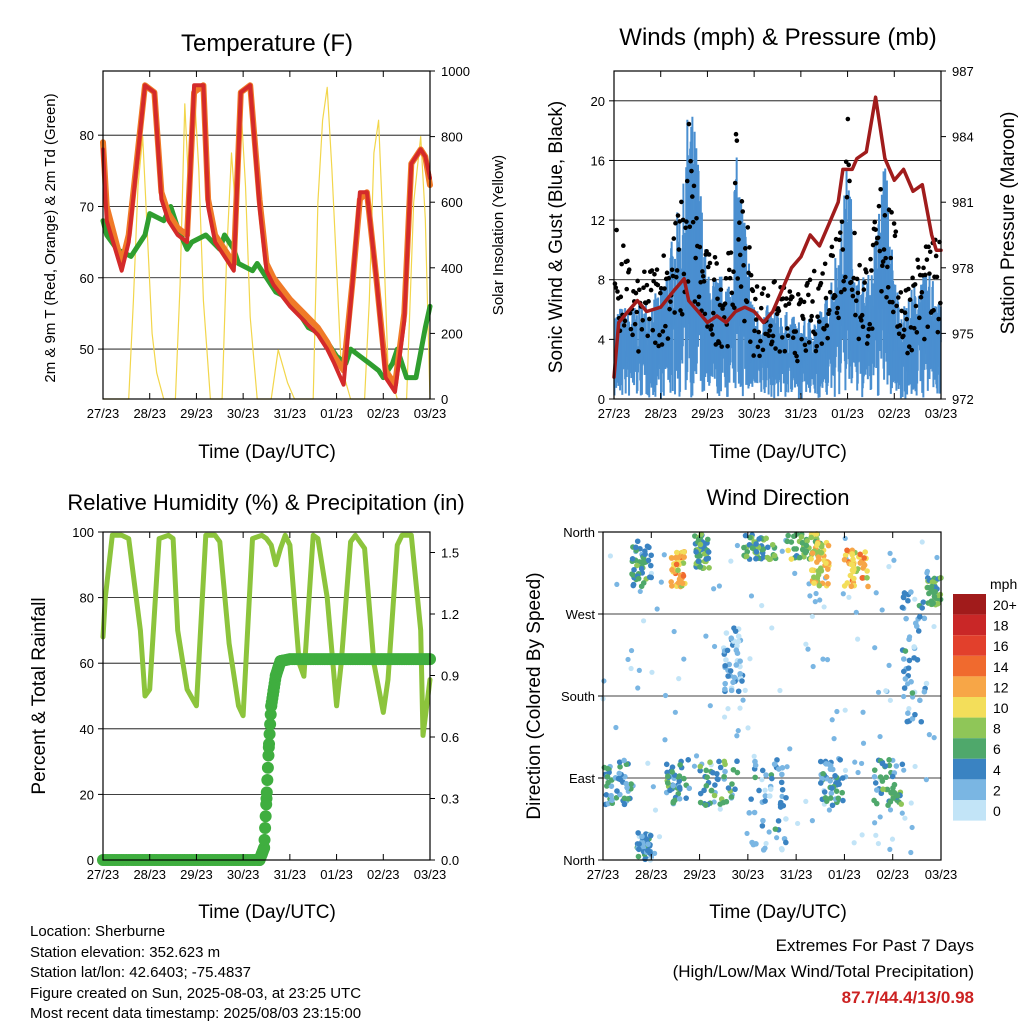 The height and width of the screenshot is (1025, 1024). What do you see at coordinates (430, 413) in the screenshot?
I see `x-tick-label: 03/23` at bounding box center [430, 413].